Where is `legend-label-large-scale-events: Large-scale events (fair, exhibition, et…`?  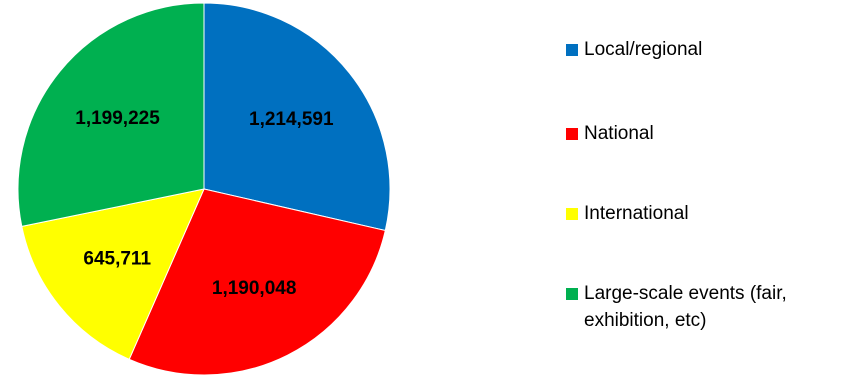
legend-label-large-scale-events: Large-scale events (fair, exhibition, et… is located at coordinates (685, 307).